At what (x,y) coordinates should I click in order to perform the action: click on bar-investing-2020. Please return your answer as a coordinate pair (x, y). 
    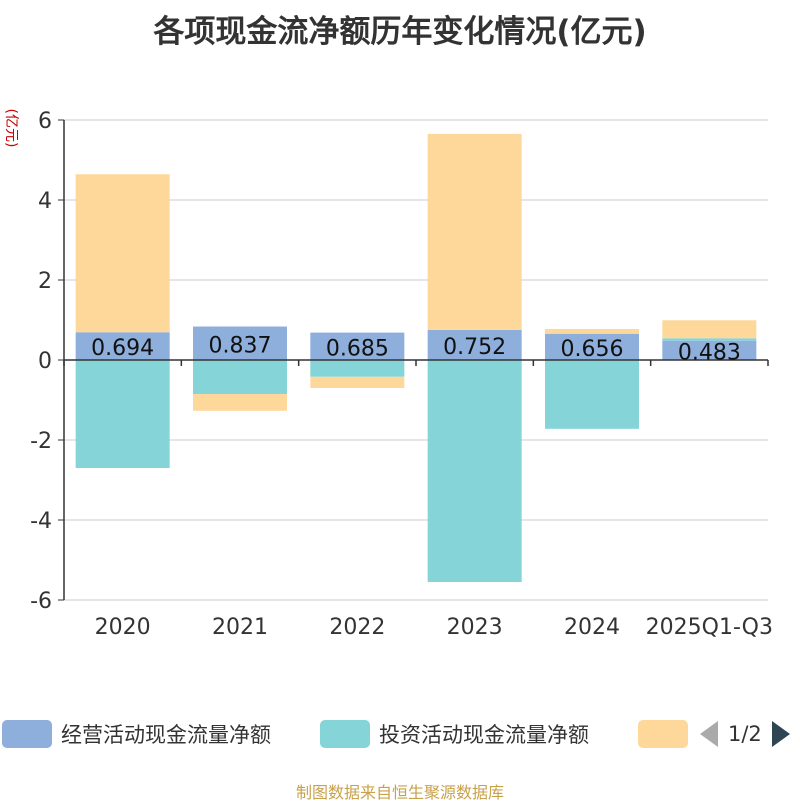
    Looking at the image, I should click on (122, 414).